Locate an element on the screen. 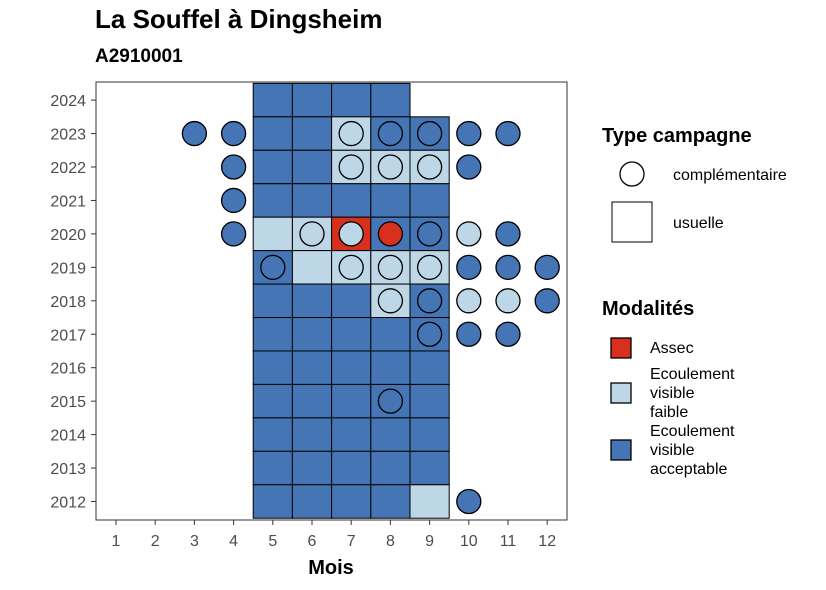  x-tick-label: 10 is located at coordinates (469, 541).